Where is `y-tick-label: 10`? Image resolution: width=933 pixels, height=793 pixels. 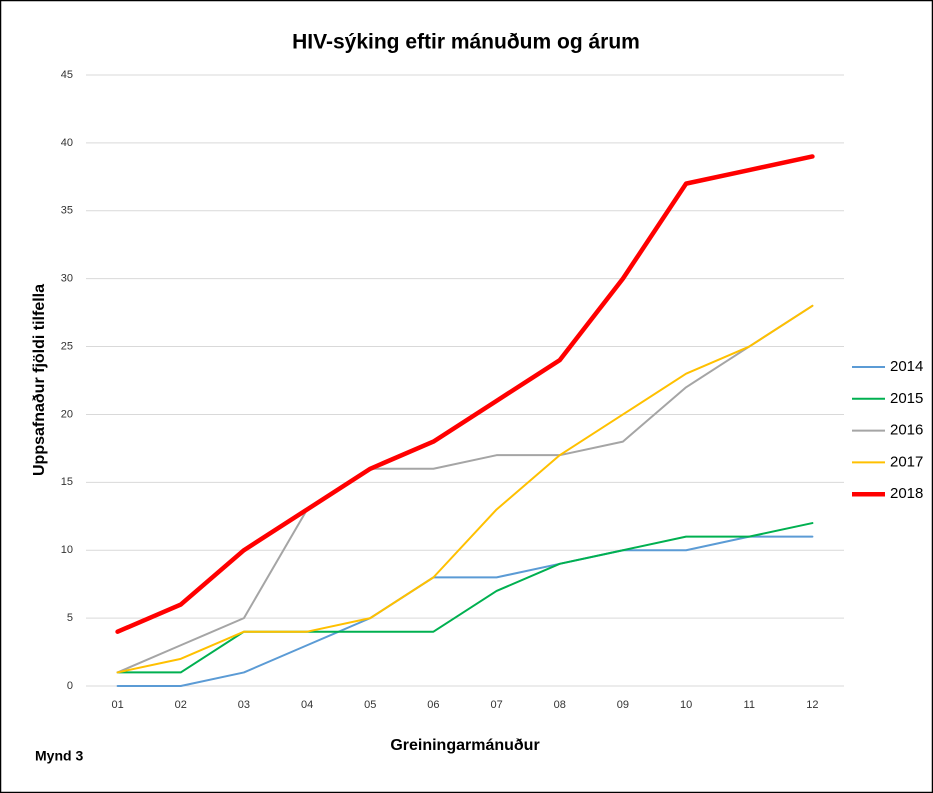
y-tick-label: 10 is located at coordinates (67, 550).